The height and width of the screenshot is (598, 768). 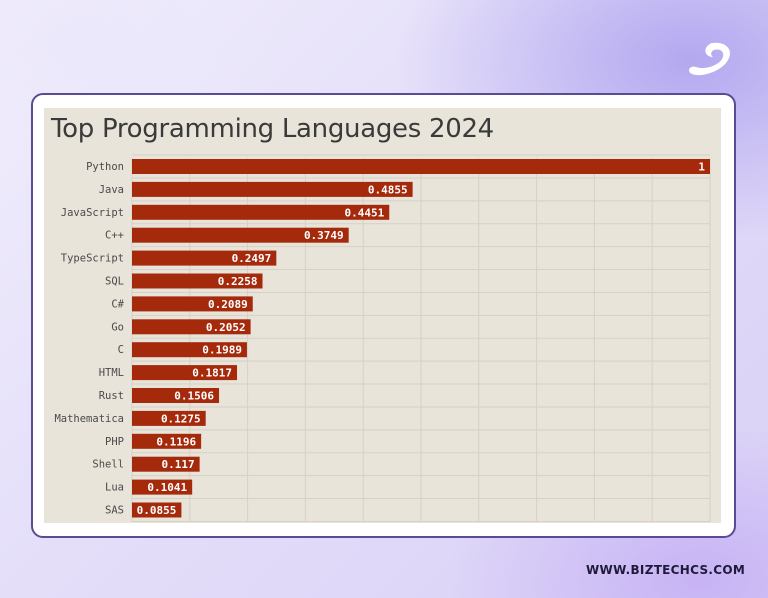 I want to click on data-label: 0.4451, so click(x=365, y=212).